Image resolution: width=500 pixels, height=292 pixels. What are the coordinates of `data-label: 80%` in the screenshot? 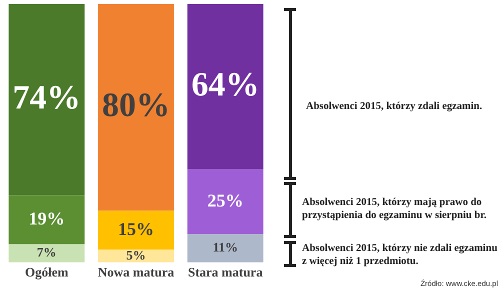 It's located at (136, 105).